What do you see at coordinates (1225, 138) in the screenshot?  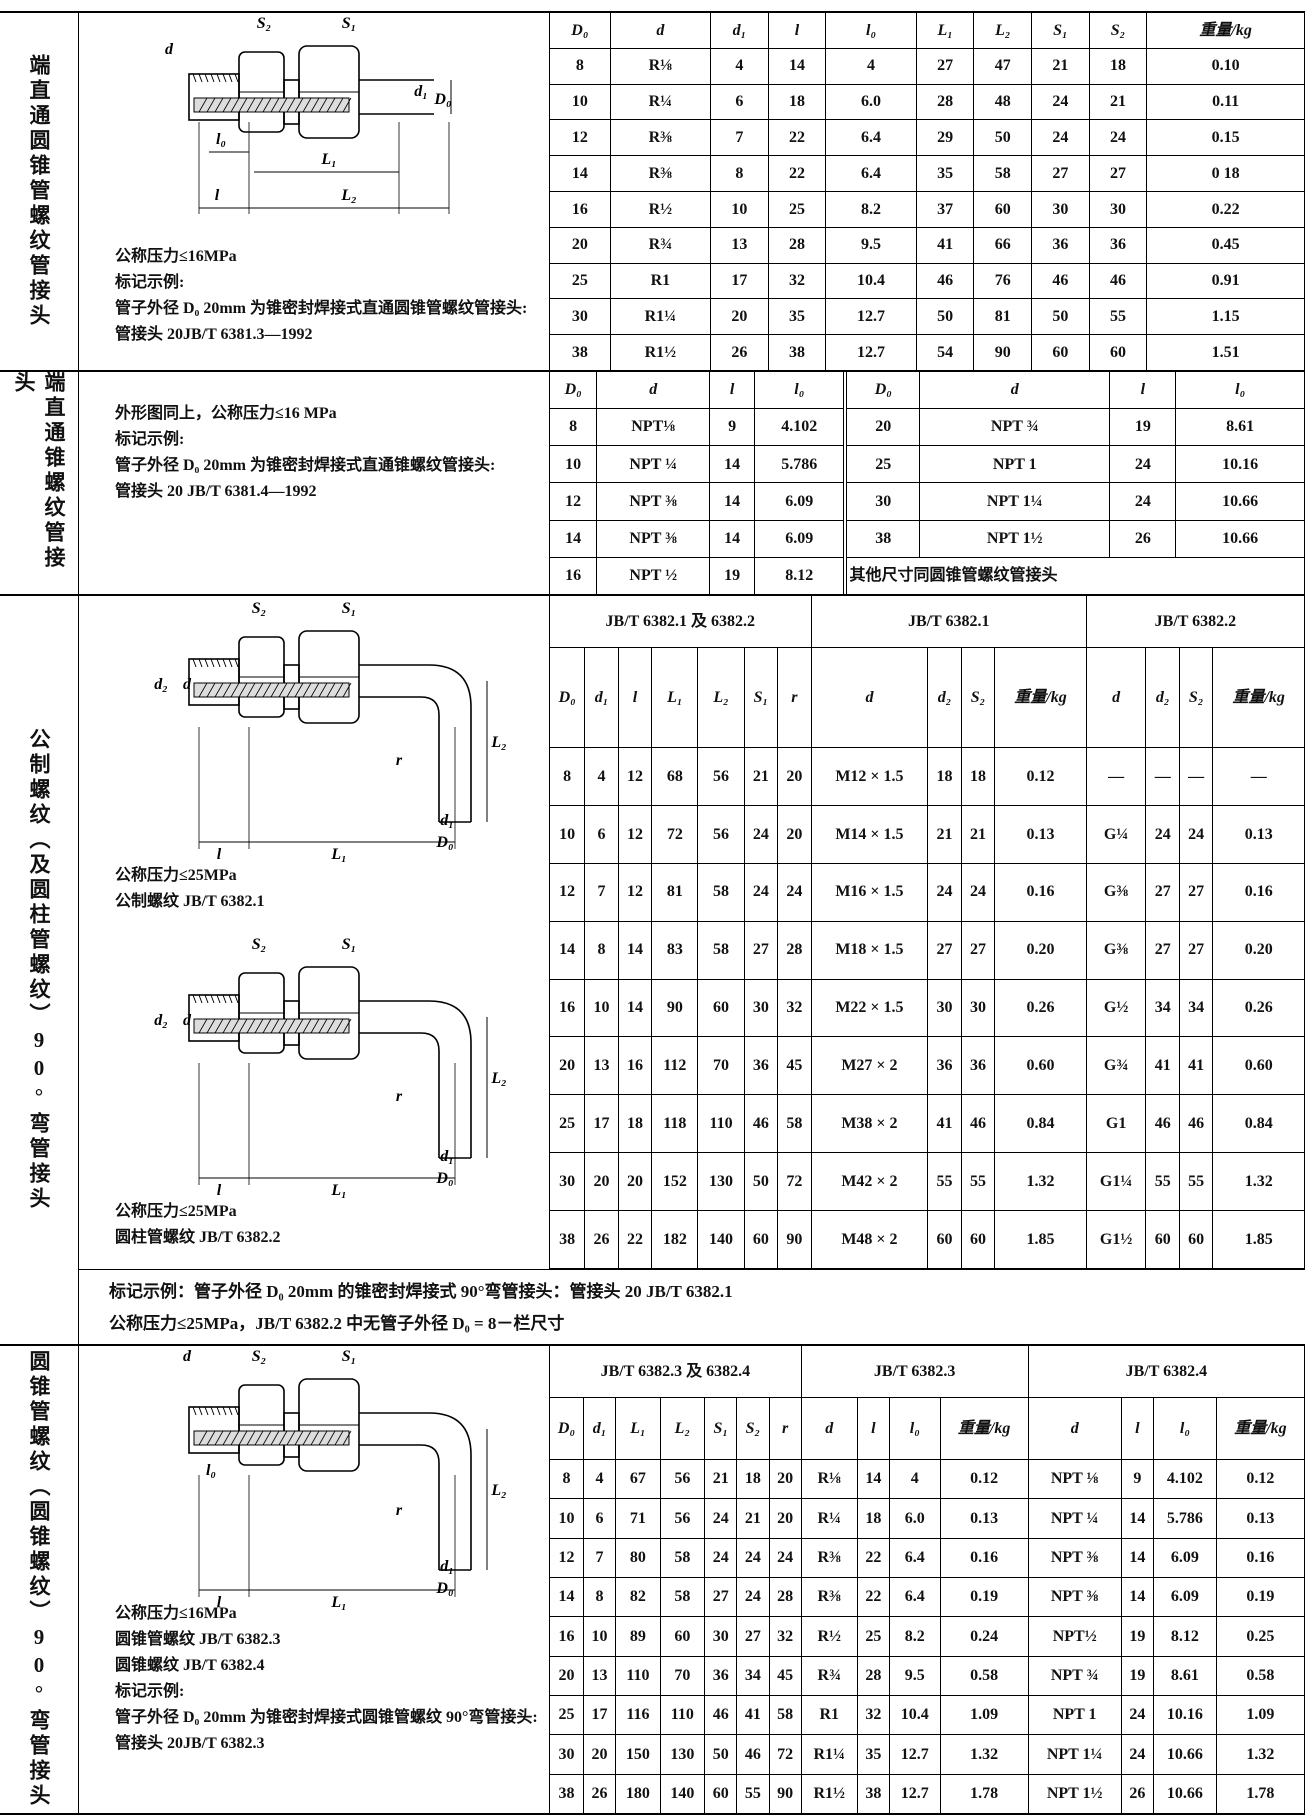 I see `table-cell: 0.15` at bounding box center [1225, 138].